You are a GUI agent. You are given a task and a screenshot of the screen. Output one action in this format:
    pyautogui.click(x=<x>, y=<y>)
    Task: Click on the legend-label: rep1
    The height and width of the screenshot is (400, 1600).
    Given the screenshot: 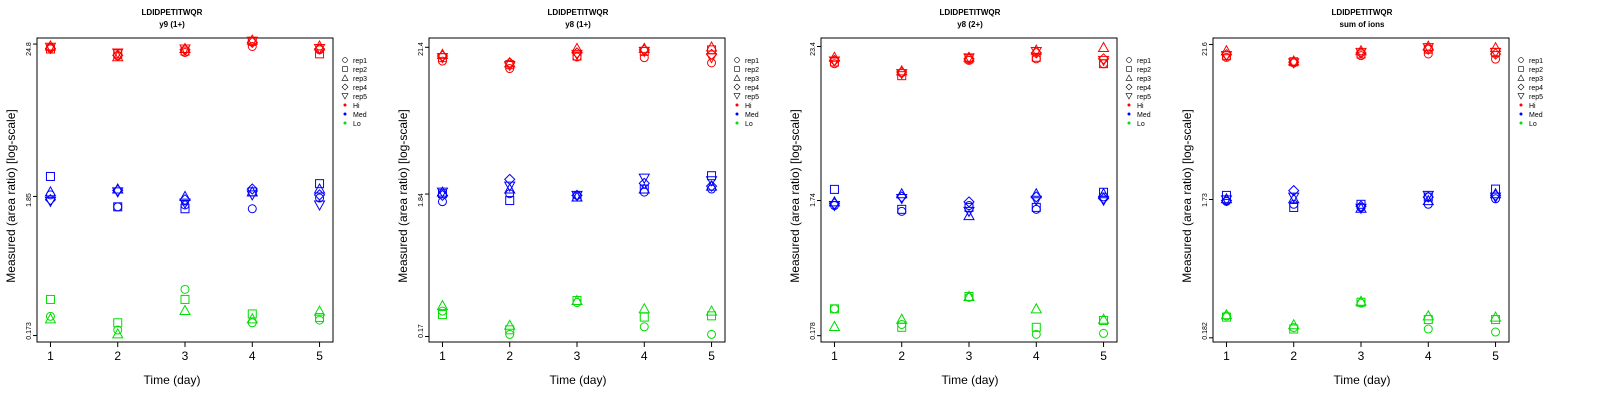 What is the action you would take?
    pyautogui.click(x=1536, y=61)
    